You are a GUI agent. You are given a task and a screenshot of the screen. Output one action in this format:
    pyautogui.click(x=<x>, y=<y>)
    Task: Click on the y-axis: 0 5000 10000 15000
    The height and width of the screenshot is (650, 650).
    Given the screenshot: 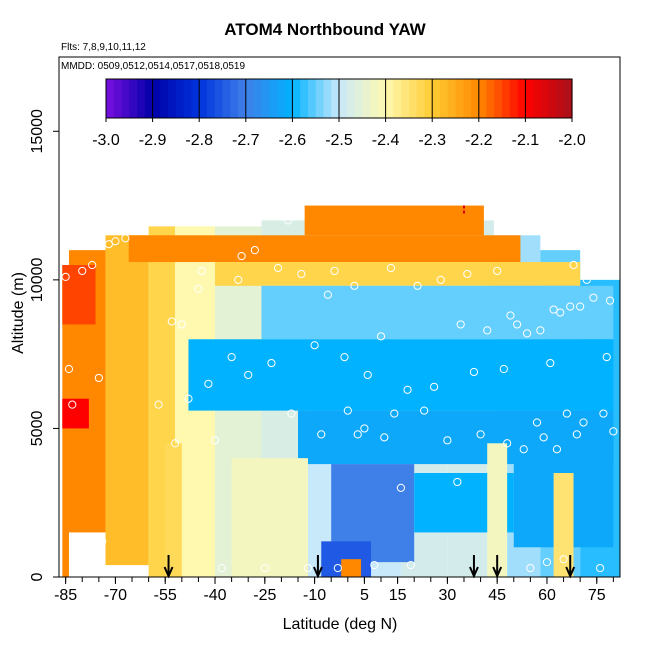 What is the action you would take?
    pyautogui.click(x=44, y=345)
    